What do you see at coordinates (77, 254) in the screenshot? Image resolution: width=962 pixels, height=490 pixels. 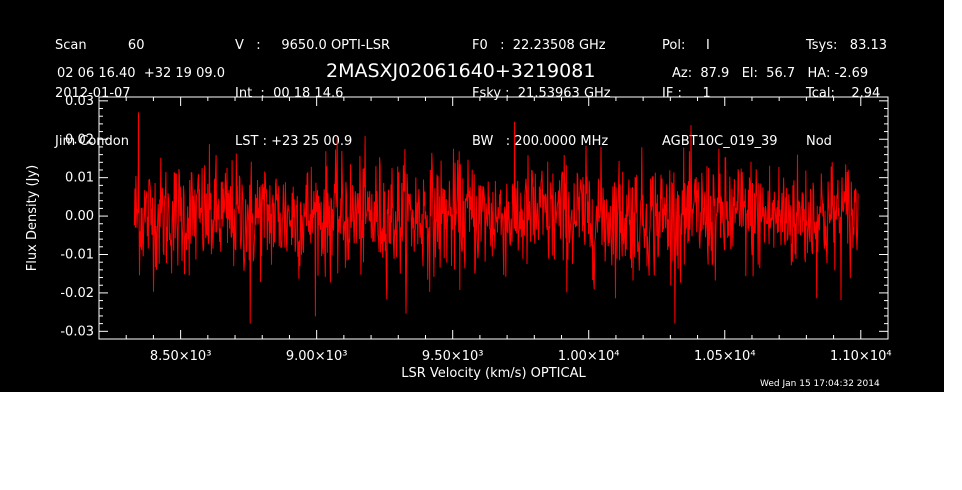 I see `y-tick-label: -0.01` at bounding box center [77, 254].